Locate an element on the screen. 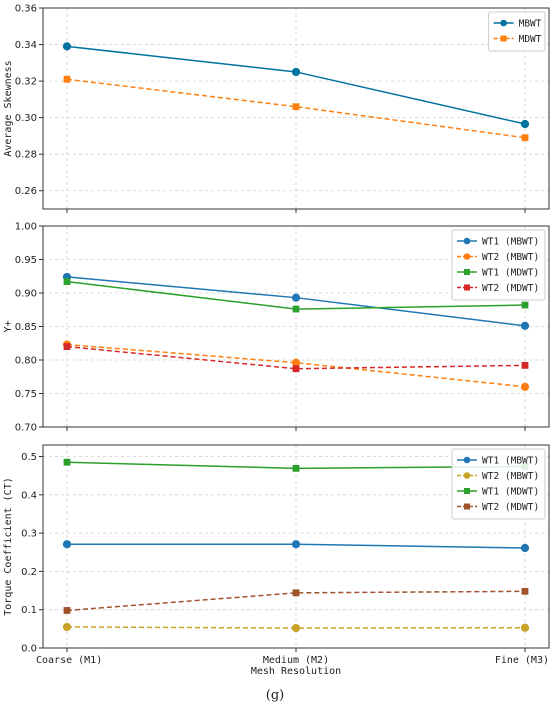 This screenshot has width=550, height=705. legend-label: MBWT is located at coordinates (530, 24).